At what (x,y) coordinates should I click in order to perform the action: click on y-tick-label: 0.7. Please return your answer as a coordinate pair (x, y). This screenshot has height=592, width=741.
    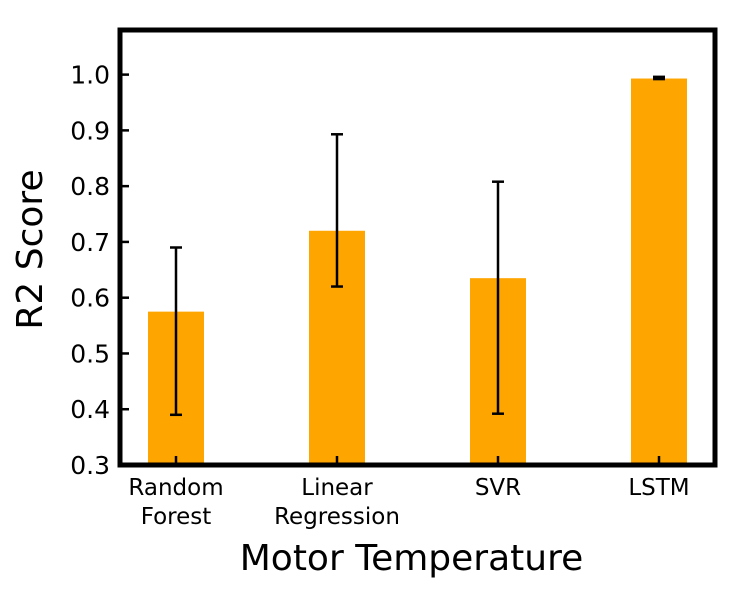
    Looking at the image, I should click on (90, 242).